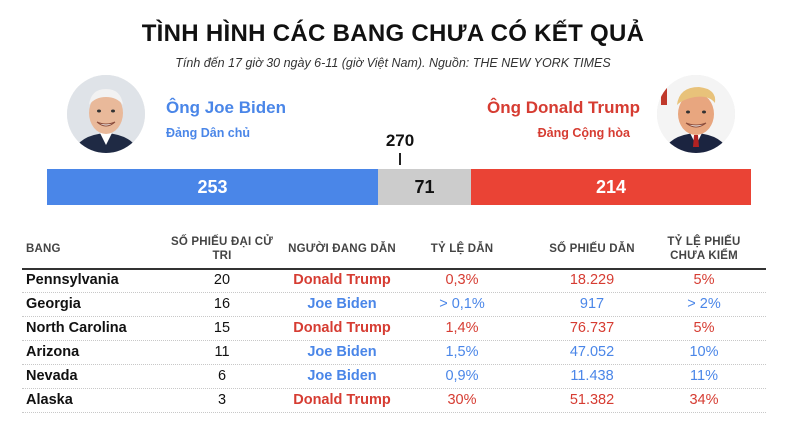 The width and height of the screenshot is (786, 442). Describe the element at coordinates (76, 328) in the screenshot. I see `cell-state: North Carolina` at that location.